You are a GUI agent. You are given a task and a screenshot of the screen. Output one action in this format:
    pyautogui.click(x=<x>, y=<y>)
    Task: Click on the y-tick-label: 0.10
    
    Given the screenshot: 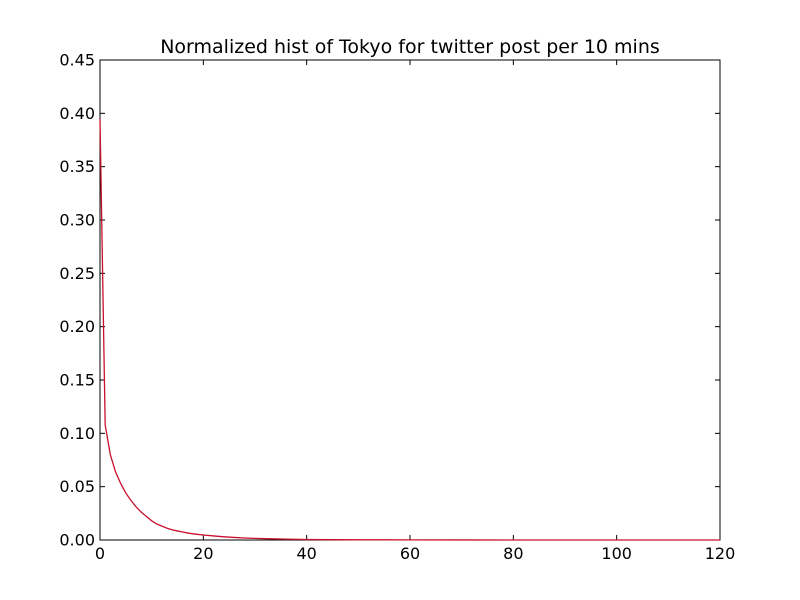 What is the action you would take?
    pyautogui.click(x=77, y=433)
    